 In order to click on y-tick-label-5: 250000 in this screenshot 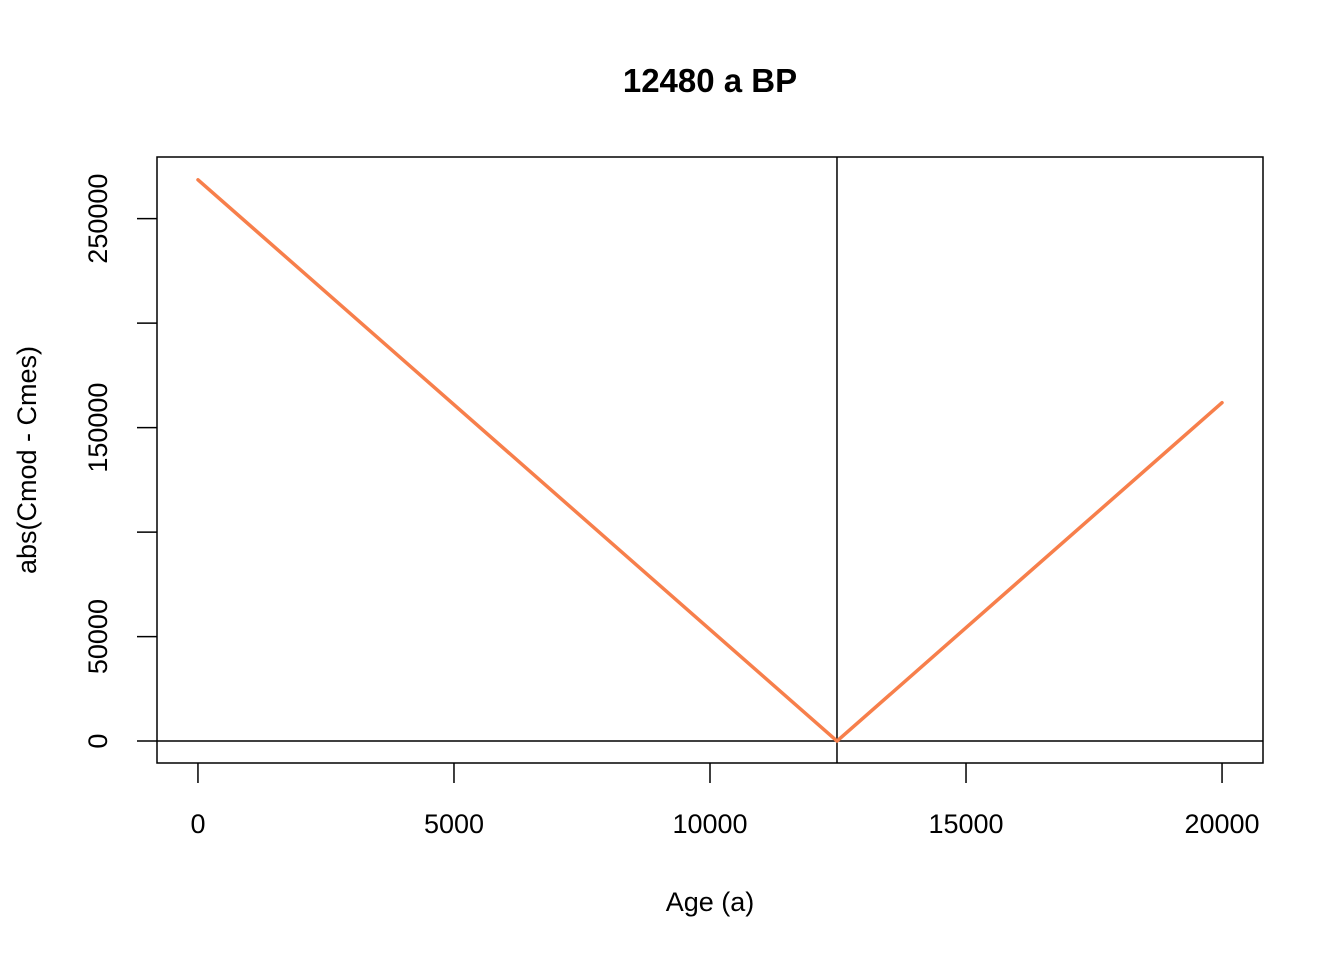, I will do `click(98, 219)`.